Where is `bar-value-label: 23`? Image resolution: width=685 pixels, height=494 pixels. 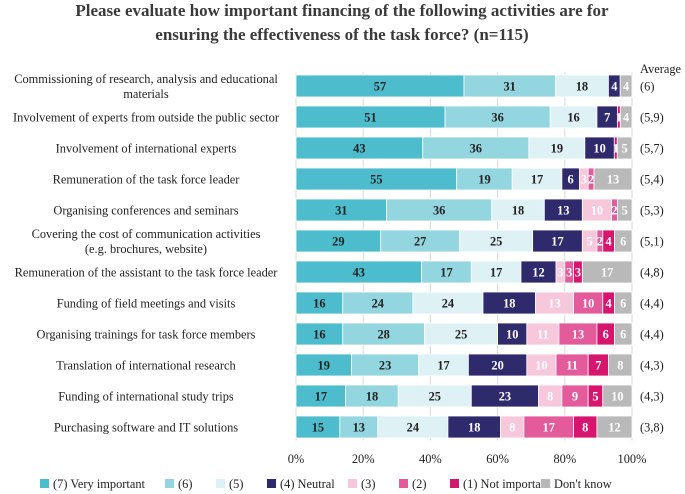
bar-value-label: 23 is located at coordinates (505, 397).